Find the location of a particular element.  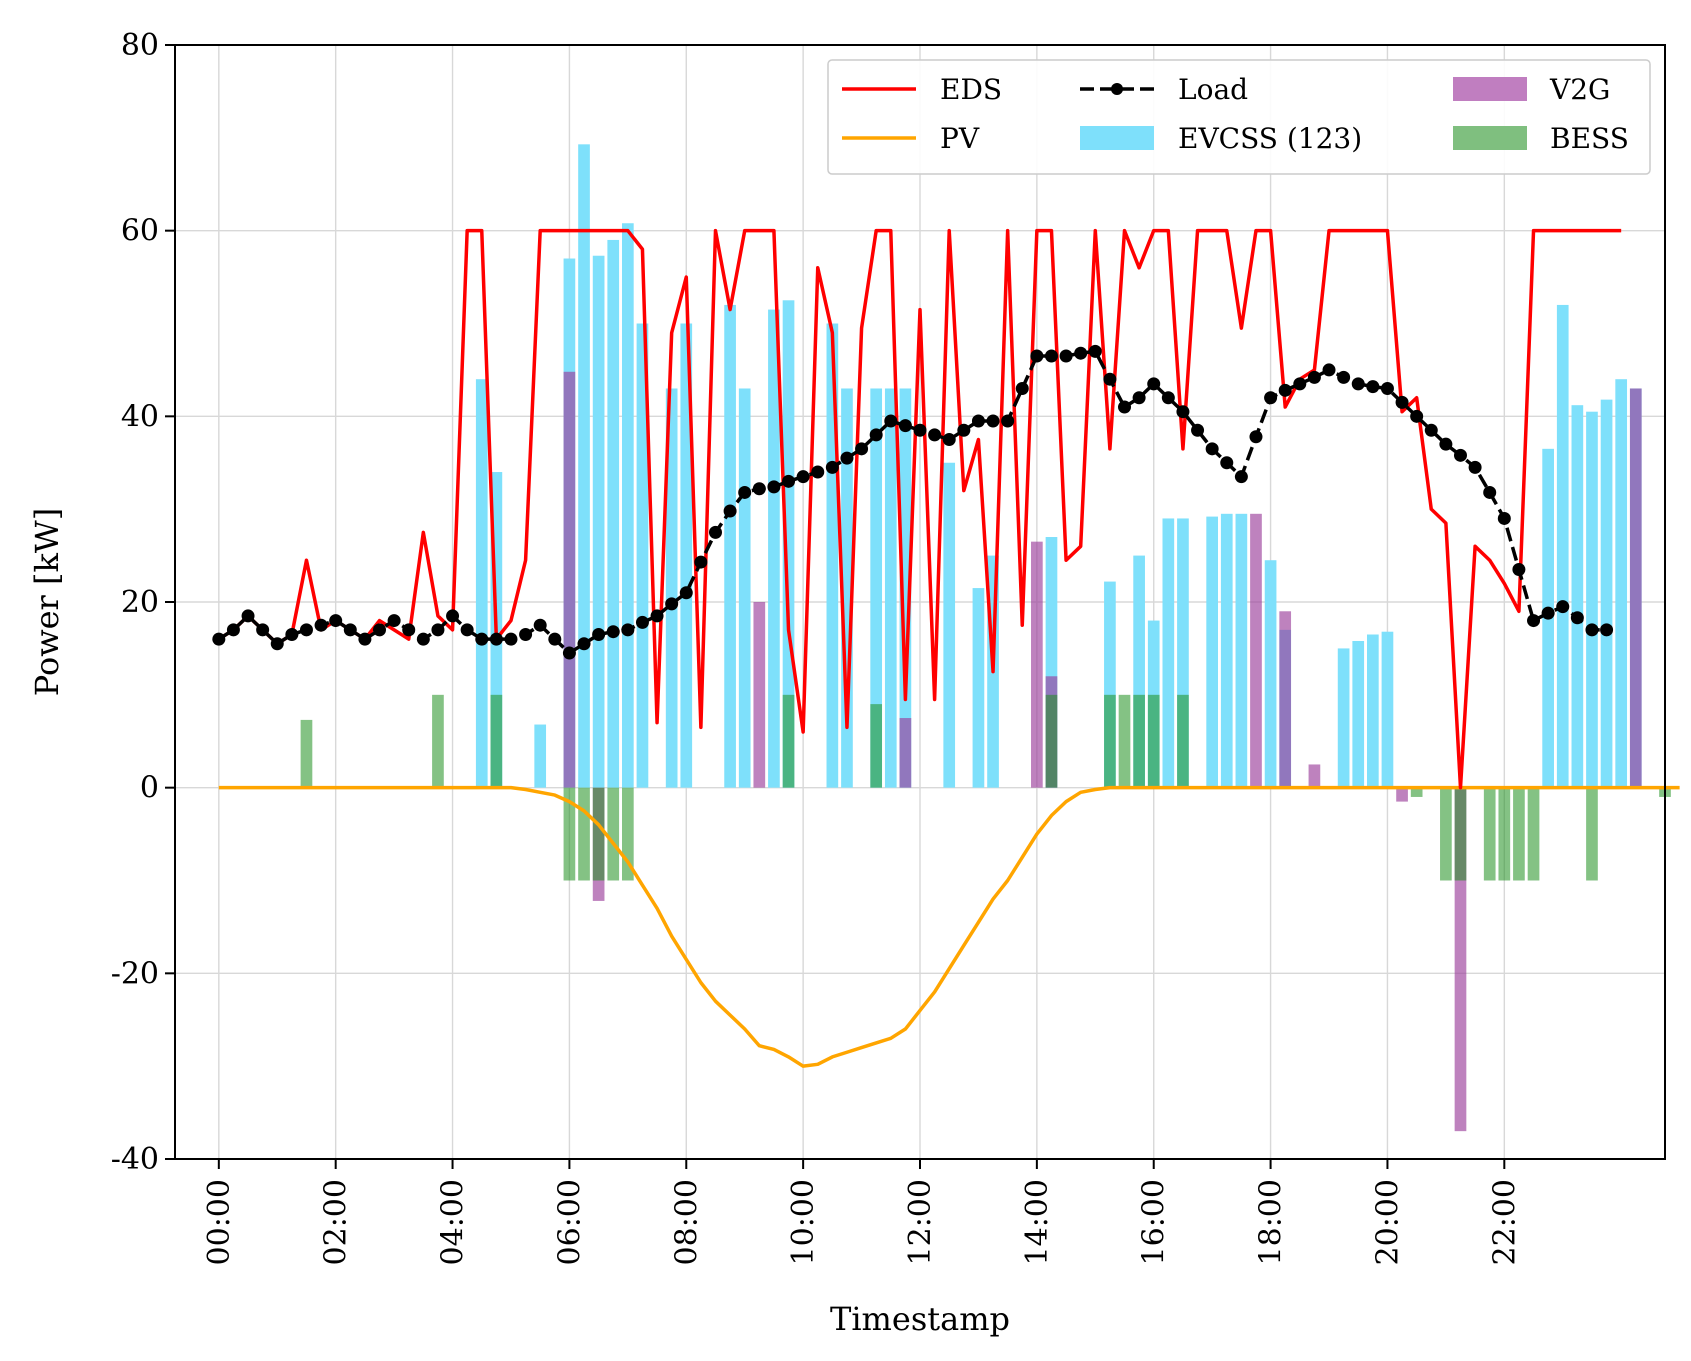

legend-pv-label: PV is located at coordinates (960, 138).